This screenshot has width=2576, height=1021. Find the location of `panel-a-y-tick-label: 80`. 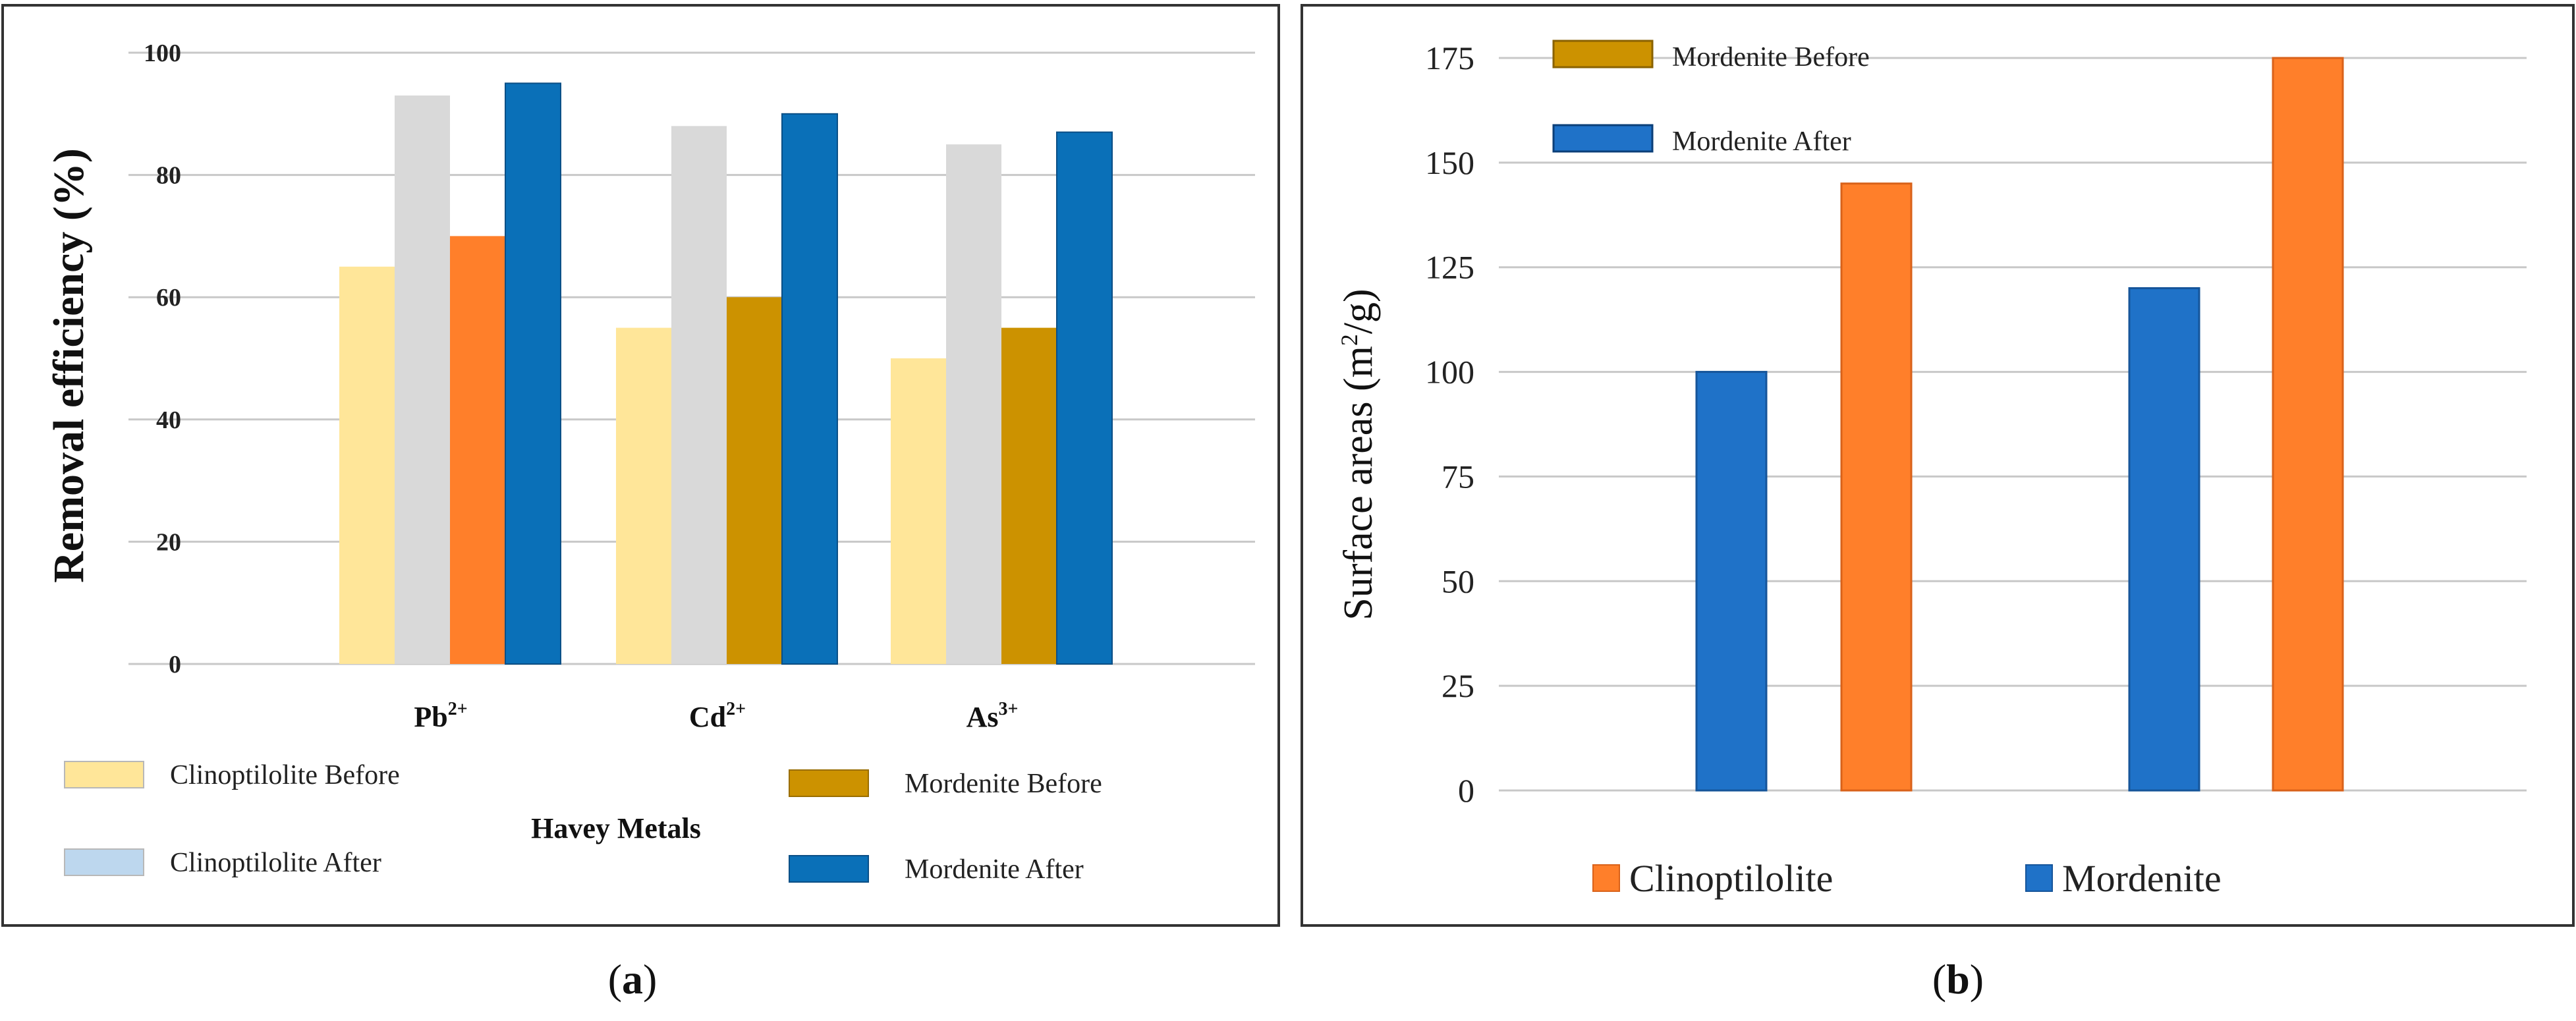

panel-a-y-tick-label: 80 is located at coordinates (168, 176).